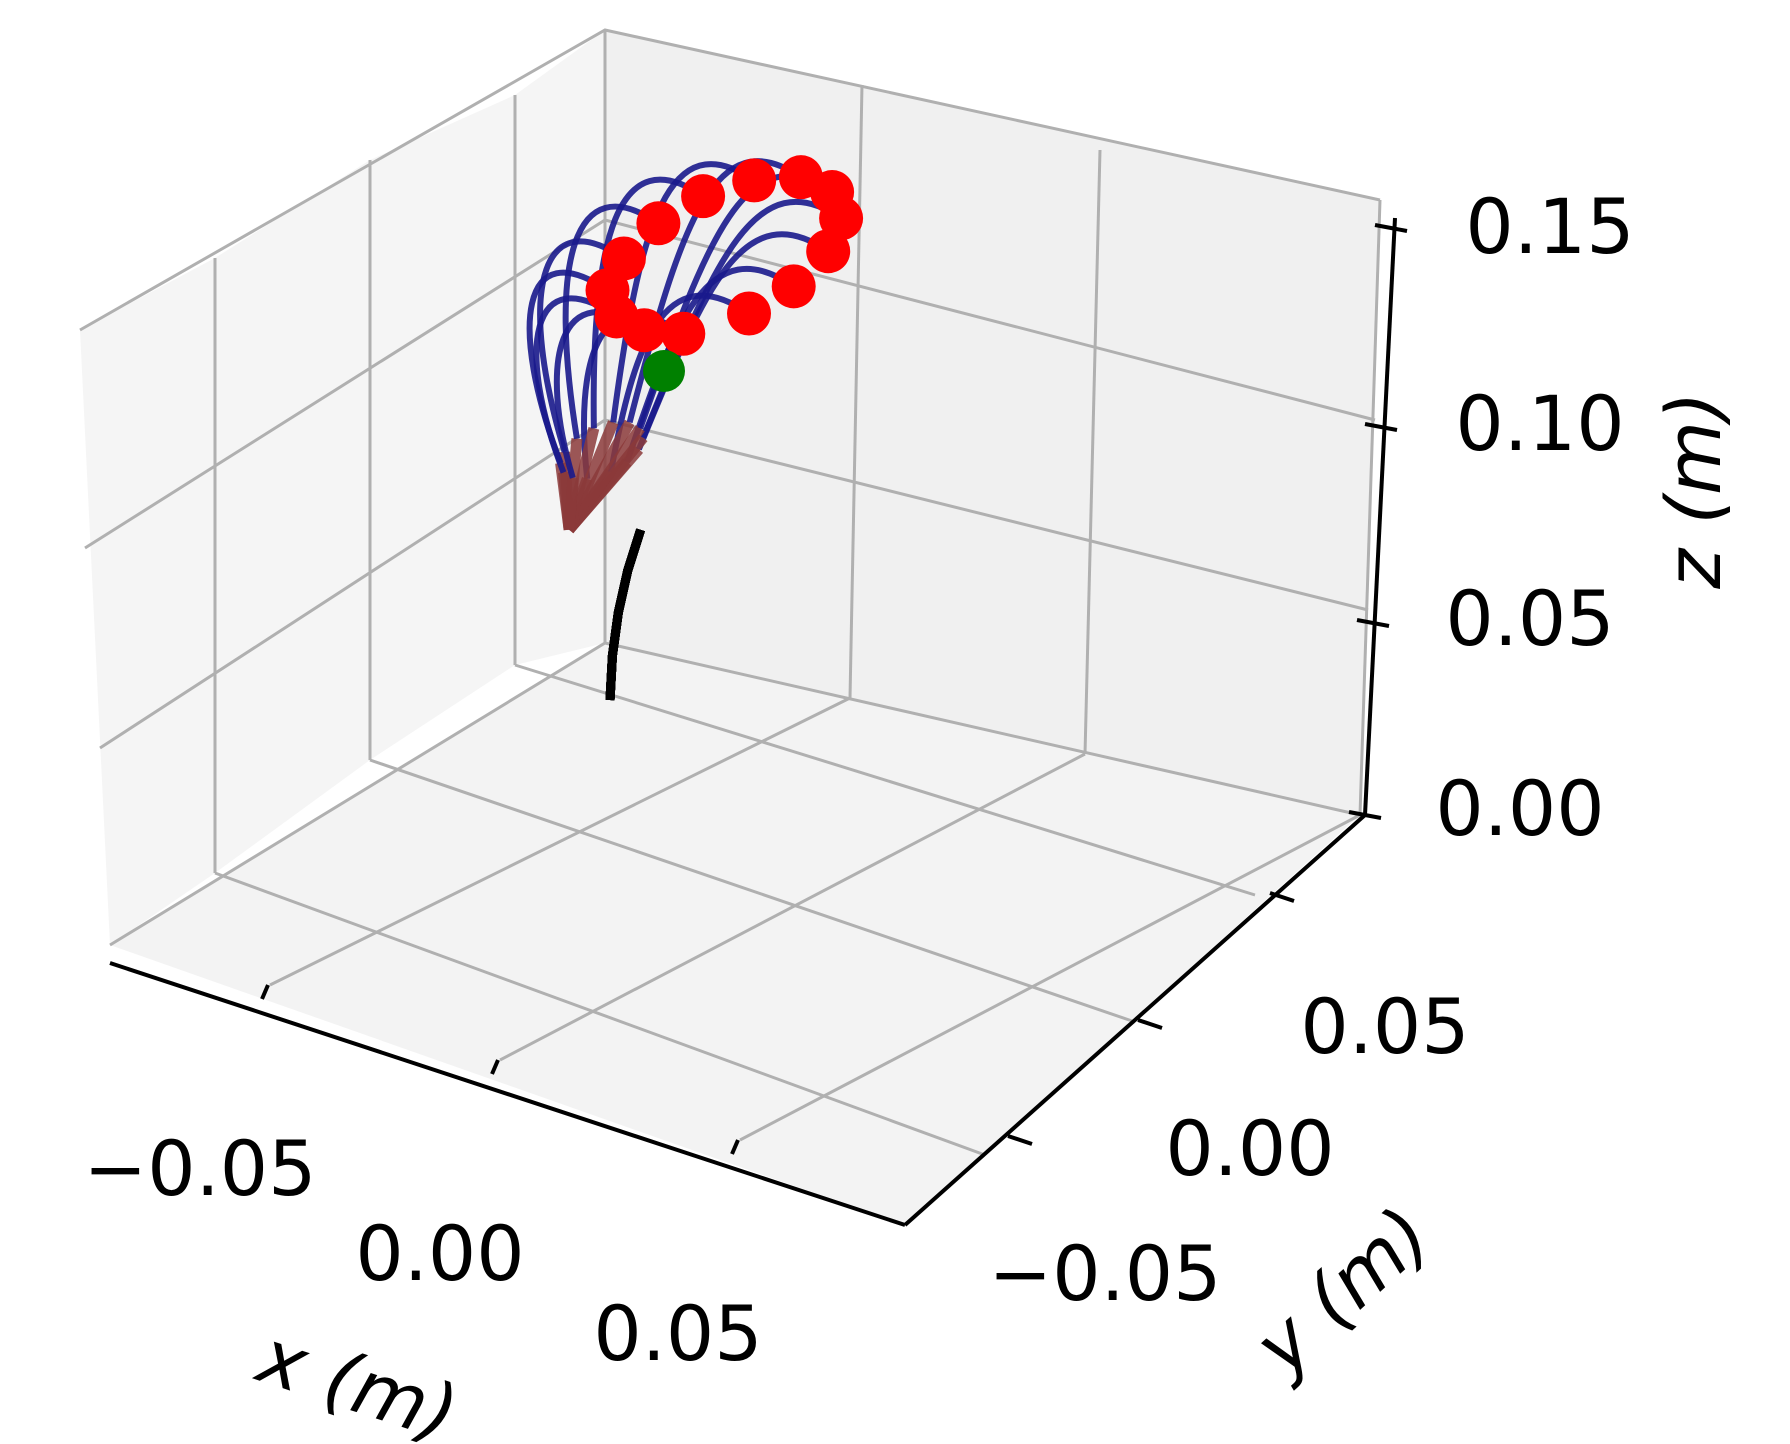 The image size is (1790, 1444). Describe the element at coordinates (439, 1253) in the screenshot. I see `x-tick-label: 0.00` at that location.